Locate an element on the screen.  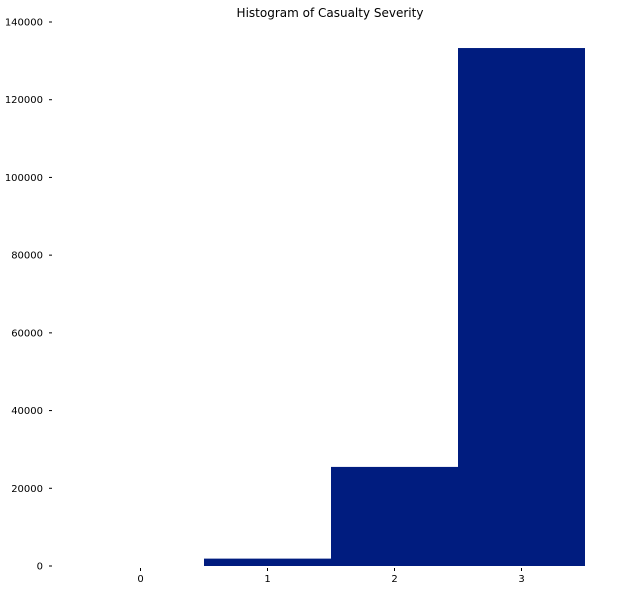
y-tick-label-120000: 120000 is located at coordinates (24, 100).